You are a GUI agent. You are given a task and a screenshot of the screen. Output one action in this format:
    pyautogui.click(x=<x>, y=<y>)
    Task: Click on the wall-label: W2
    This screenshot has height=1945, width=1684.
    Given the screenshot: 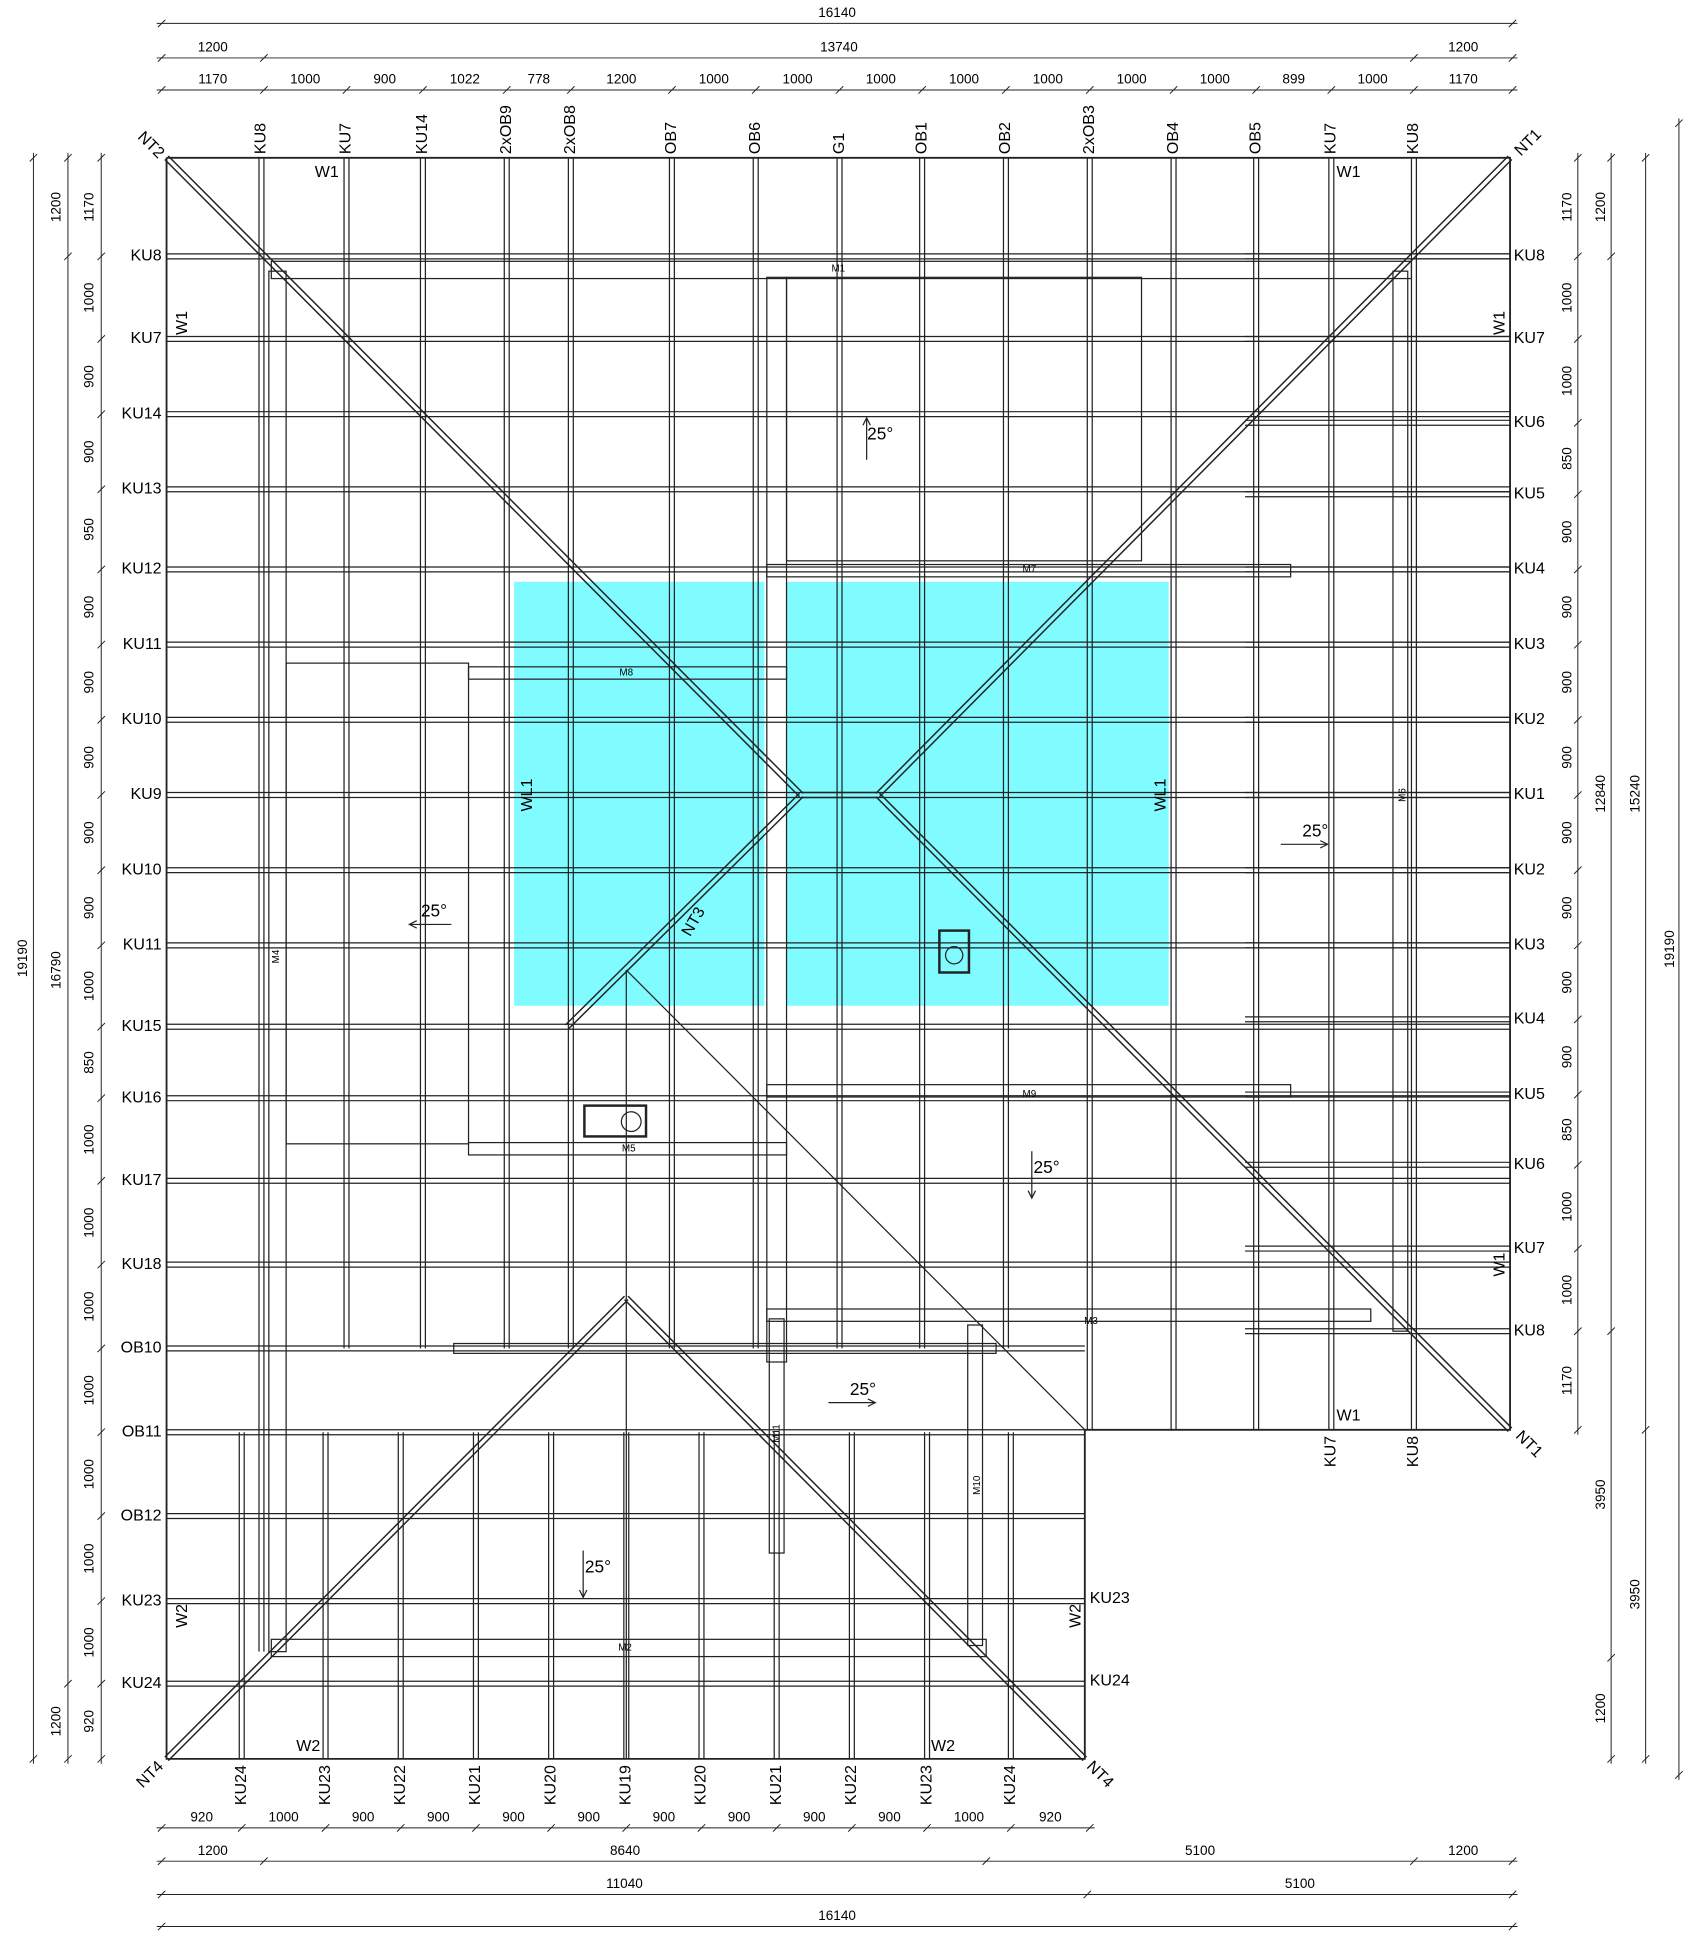 What is the action you would take?
    pyautogui.click(x=182, y=1616)
    